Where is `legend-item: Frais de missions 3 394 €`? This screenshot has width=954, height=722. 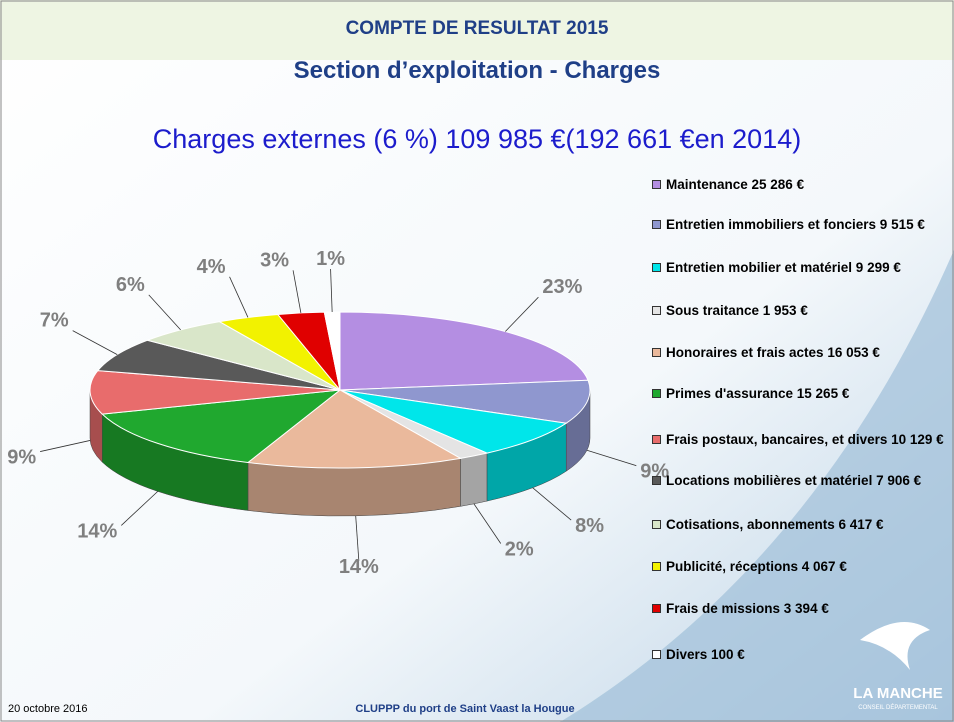
legend-item: Frais de missions 3 394 € is located at coordinates (740, 608).